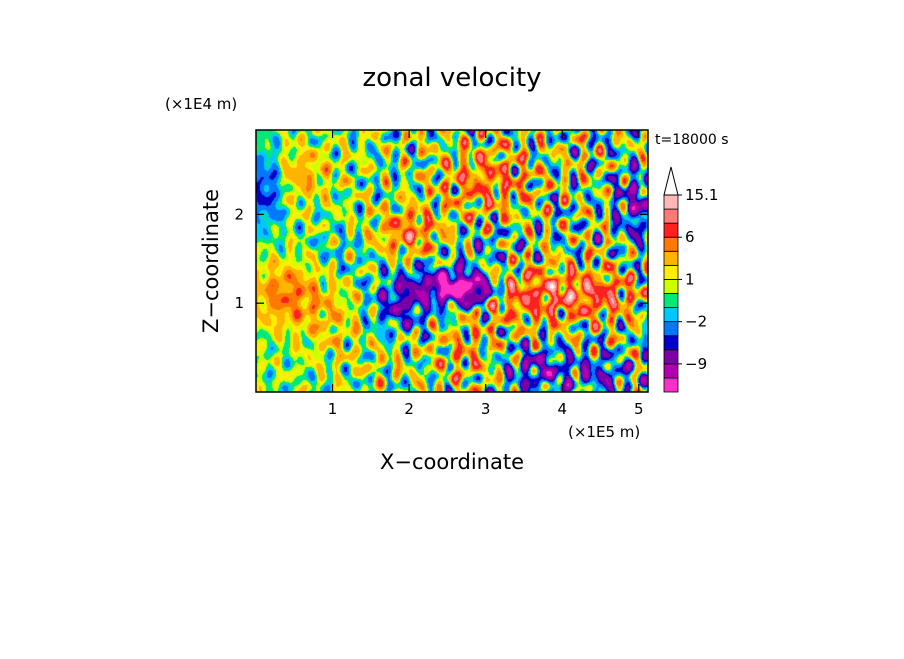 This screenshot has height=659, width=904. I want to click on x-tick-label-0: 1, so click(333, 409).